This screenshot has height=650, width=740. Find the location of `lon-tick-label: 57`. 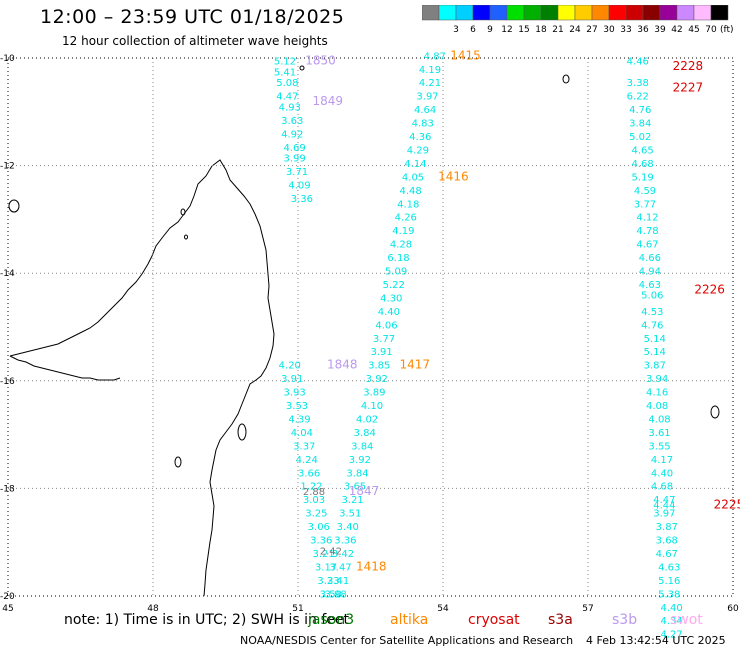

lon-tick-label: 57 is located at coordinates (587, 609).